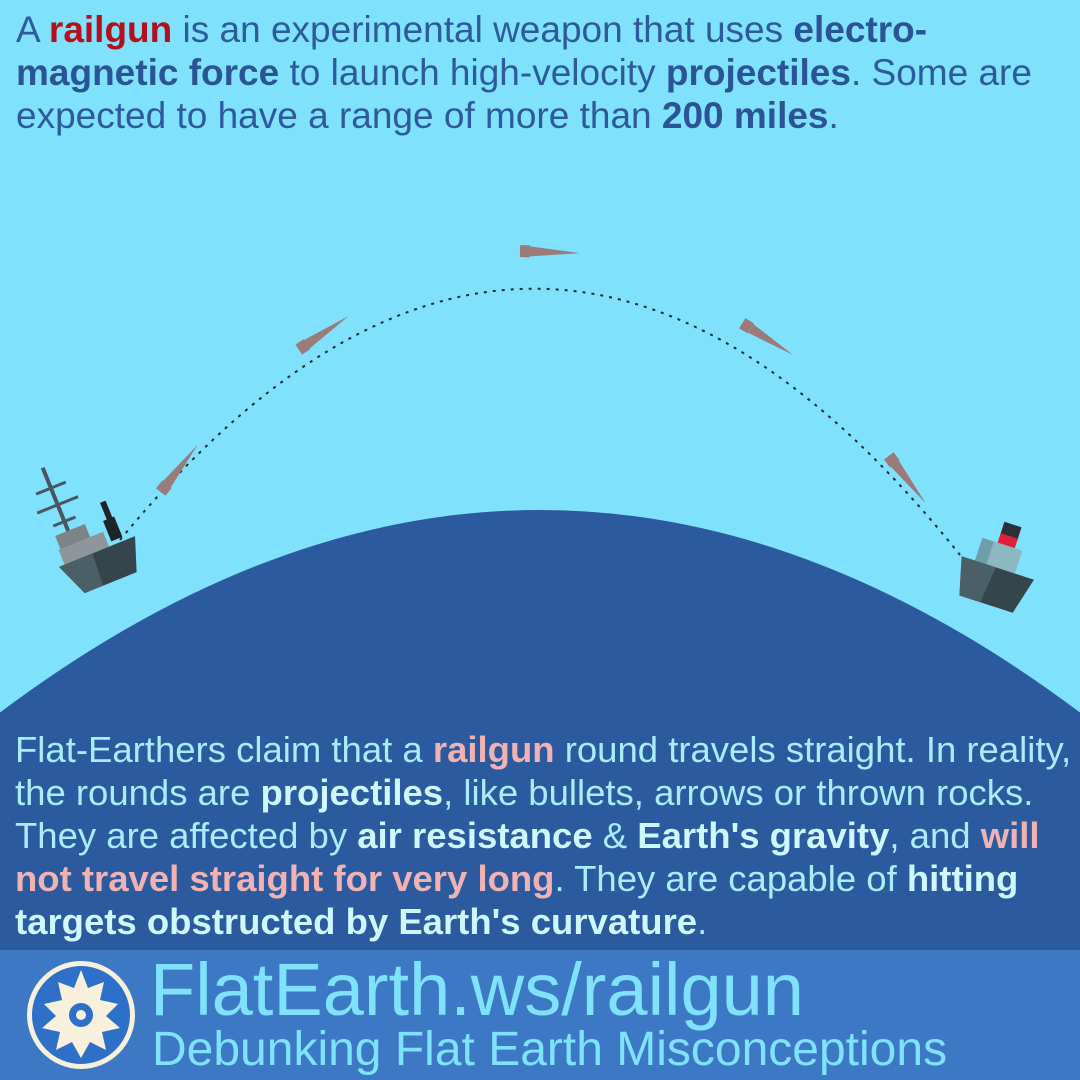  Describe the element at coordinates (472, 72) in the screenshot. I see `intro-text: to launch high-velocity` at that location.